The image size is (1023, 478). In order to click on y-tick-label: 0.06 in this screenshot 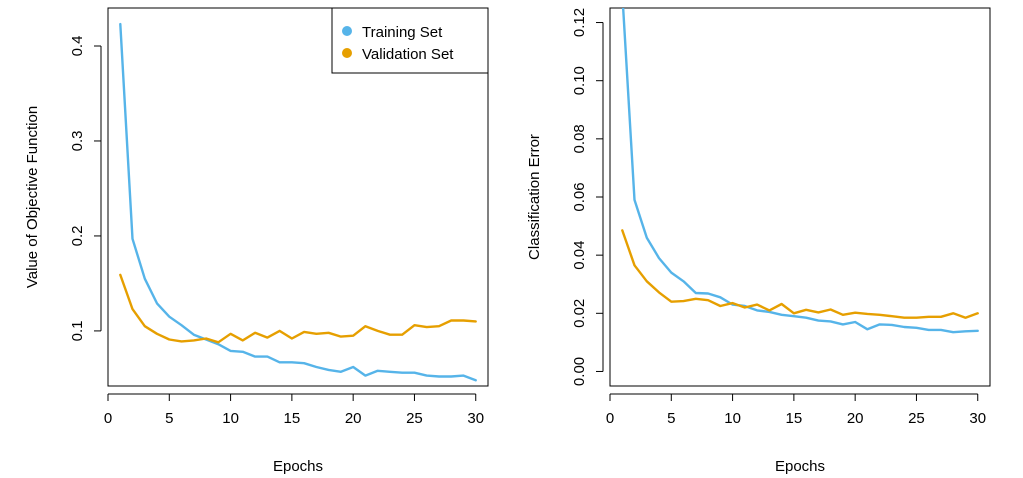, I will do `click(579, 196)`.